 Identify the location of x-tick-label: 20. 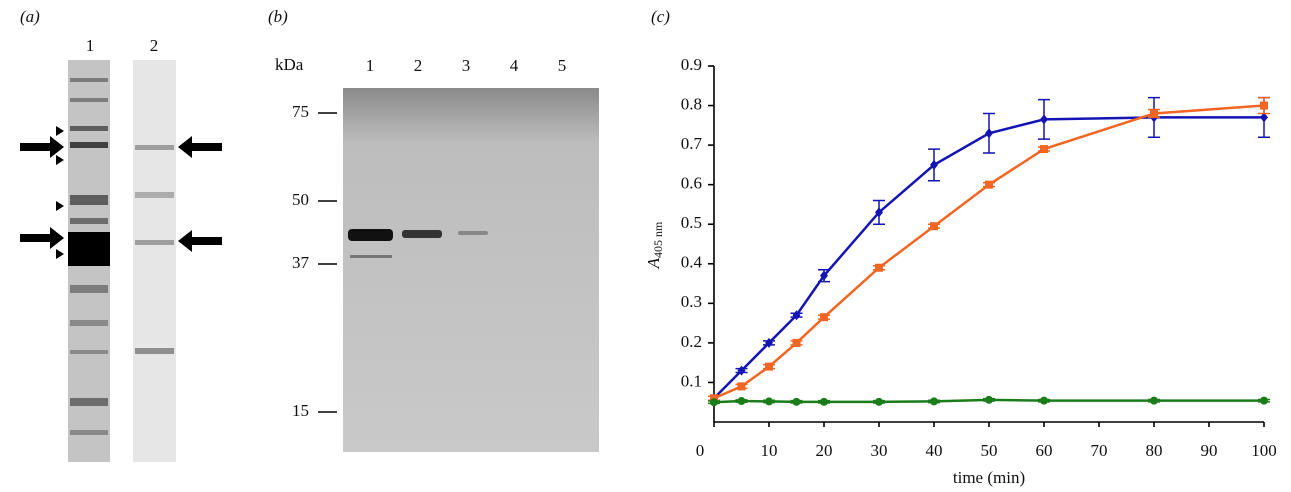
(824, 450).